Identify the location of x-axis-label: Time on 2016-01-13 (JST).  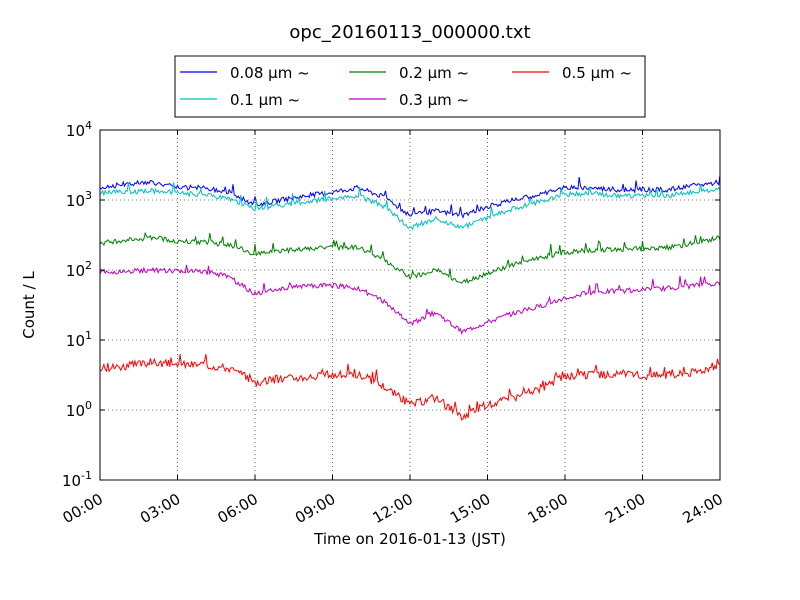
(409, 539).